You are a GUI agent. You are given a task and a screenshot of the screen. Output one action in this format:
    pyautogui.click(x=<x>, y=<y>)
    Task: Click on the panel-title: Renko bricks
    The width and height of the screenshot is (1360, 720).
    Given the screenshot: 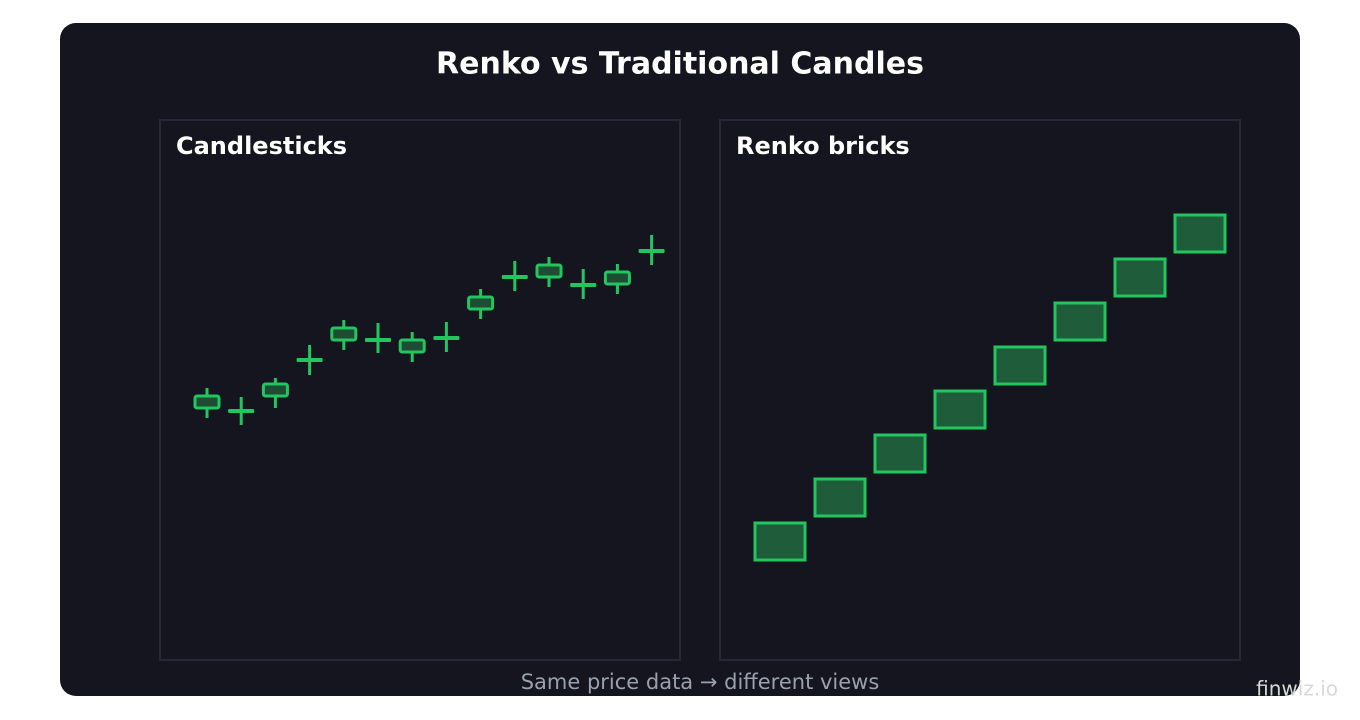 What is the action you would take?
    pyautogui.click(x=823, y=146)
    